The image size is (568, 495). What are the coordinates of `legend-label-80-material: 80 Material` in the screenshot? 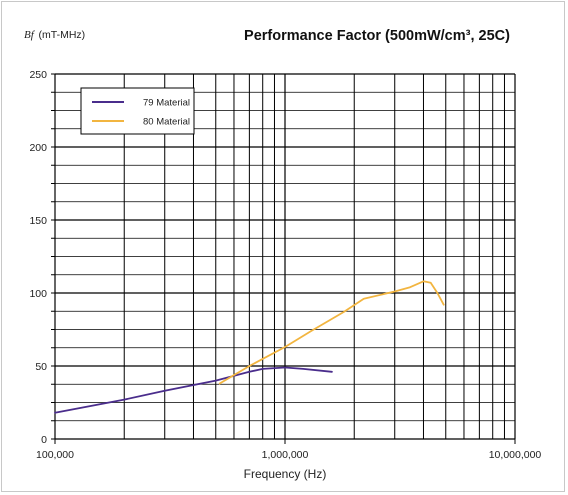 It's located at (166, 122).